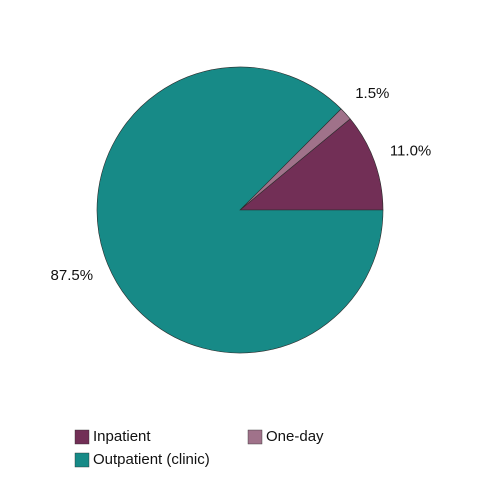 The height and width of the screenshot is (480, 480). Describe the element at coordinates (122, 436) in the screenshot. I see `legend-label: Inpatient` at that location.